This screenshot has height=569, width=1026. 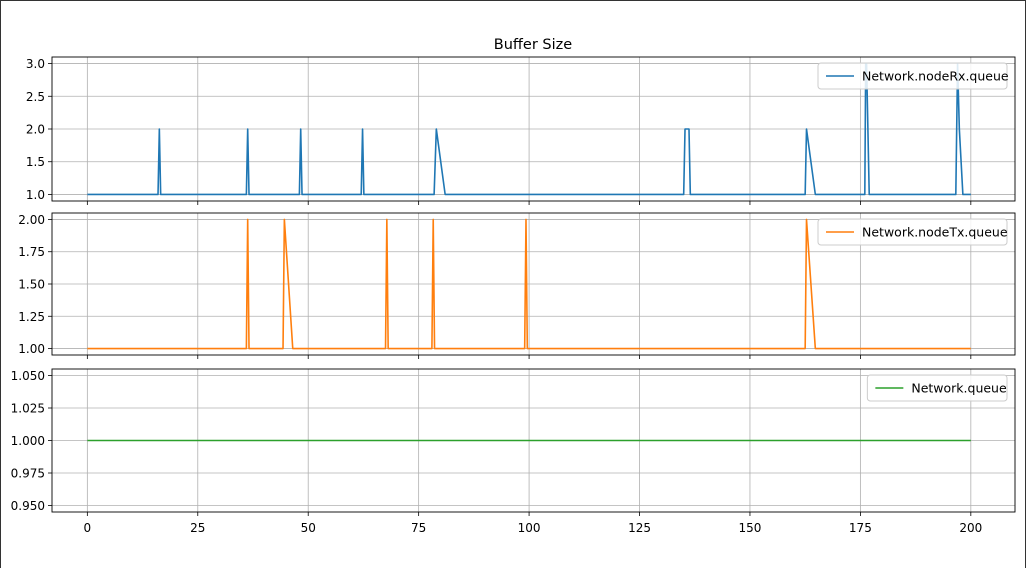 I want to click on x-tick-label: 25, so click(x=197, y=528).